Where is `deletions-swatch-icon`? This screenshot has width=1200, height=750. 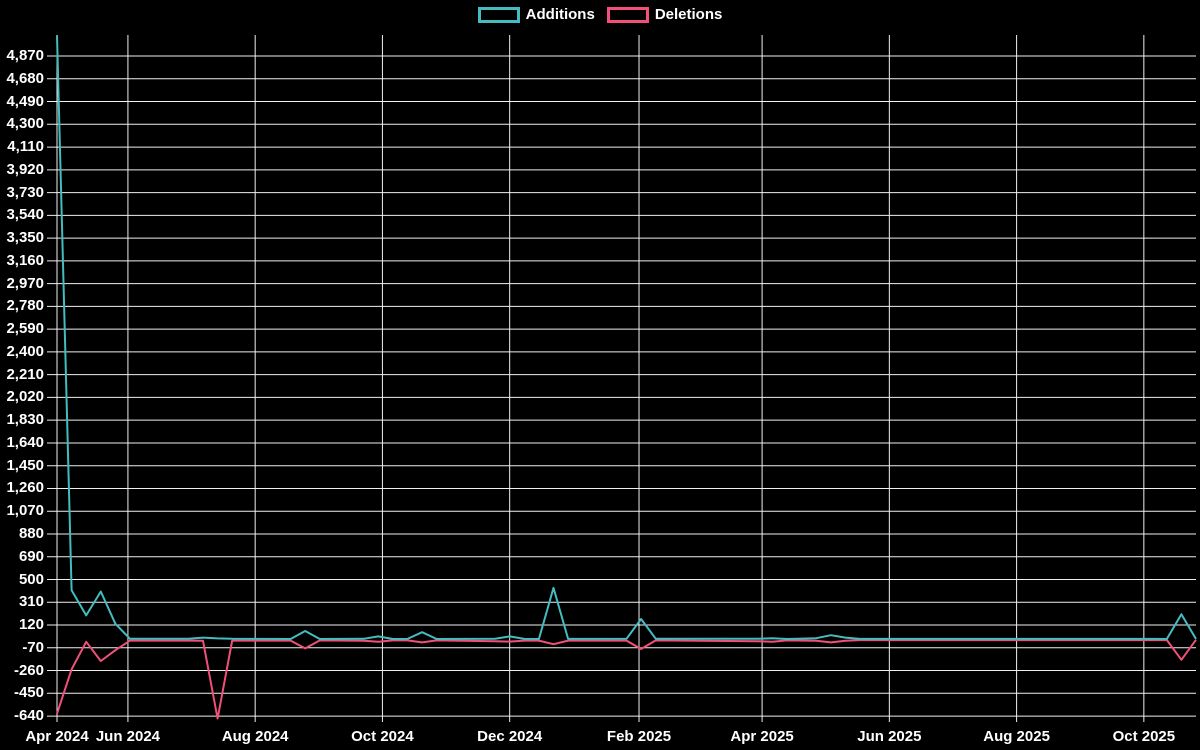 deletions-swatch-icon is located at coordinates (627, 14).